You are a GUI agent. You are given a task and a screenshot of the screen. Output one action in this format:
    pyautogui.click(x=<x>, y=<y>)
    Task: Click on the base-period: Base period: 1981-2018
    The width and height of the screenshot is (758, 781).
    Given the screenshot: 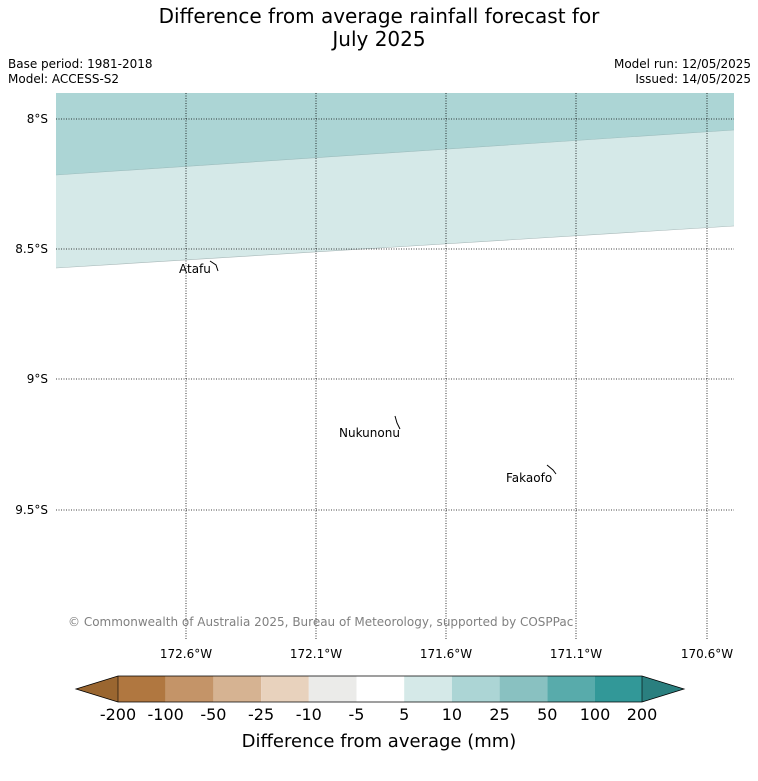 What is the action you would take?
    pyautogui.click(x=80, y=64)
    